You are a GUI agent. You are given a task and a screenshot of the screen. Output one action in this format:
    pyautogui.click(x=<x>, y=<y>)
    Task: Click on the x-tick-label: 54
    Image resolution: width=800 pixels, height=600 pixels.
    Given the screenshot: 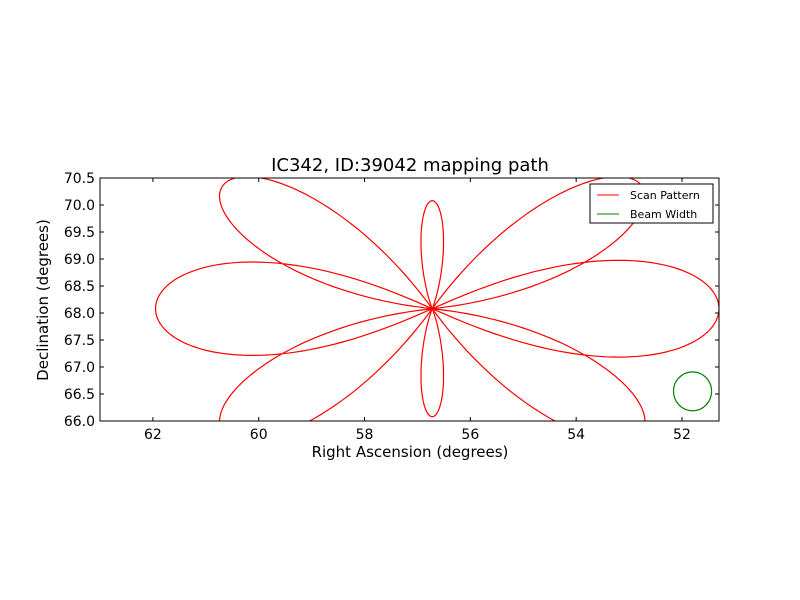 What is the action you would take?
    pyautogui.click(x=576, y=435)
    